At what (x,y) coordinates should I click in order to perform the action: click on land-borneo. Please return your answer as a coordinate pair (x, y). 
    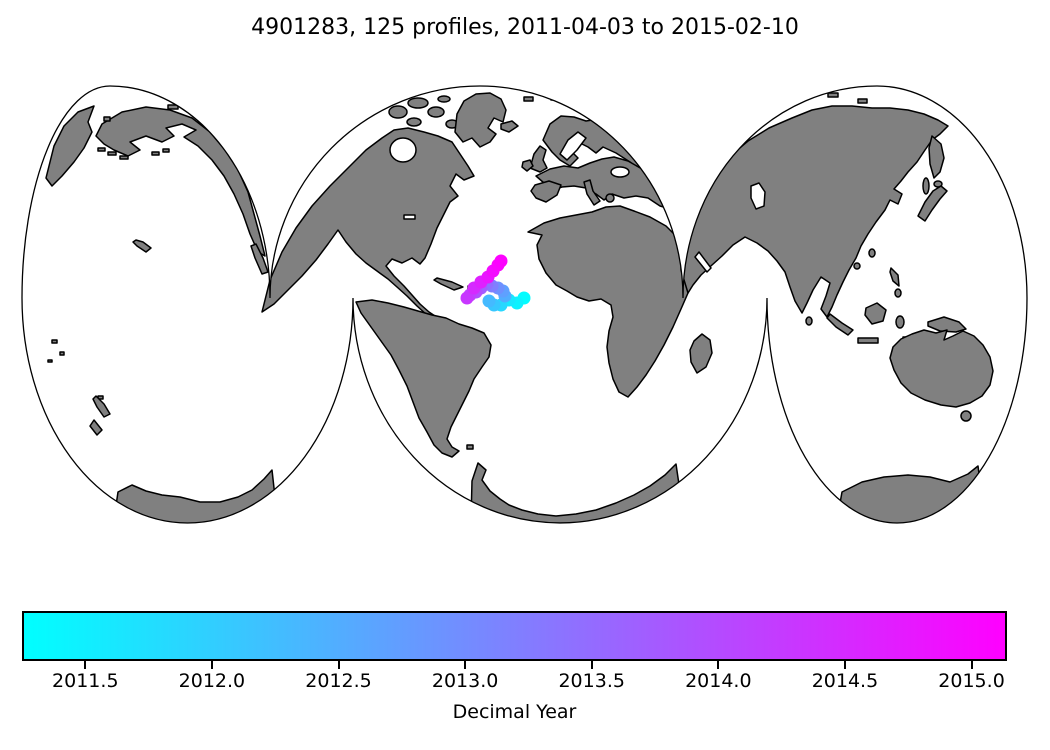
    Looking at the image, I should click on (875, 313).